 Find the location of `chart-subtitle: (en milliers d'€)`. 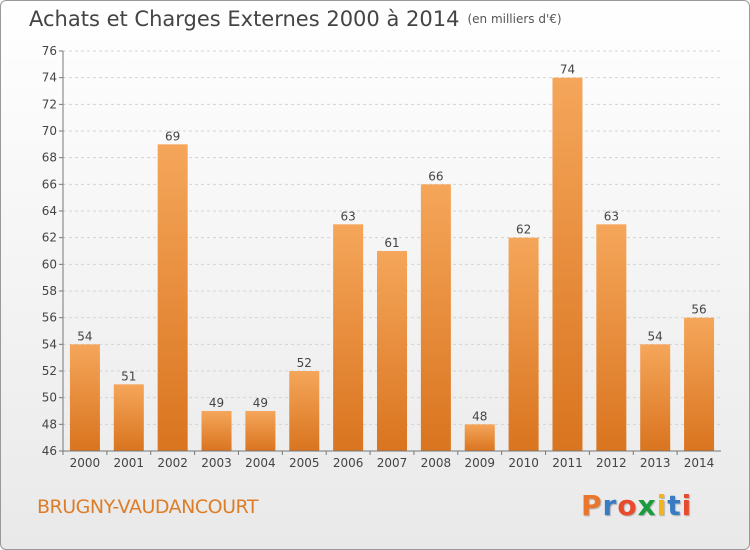

chart-subtitle: (en milliers d'€) is located at coordinates (514, 19).